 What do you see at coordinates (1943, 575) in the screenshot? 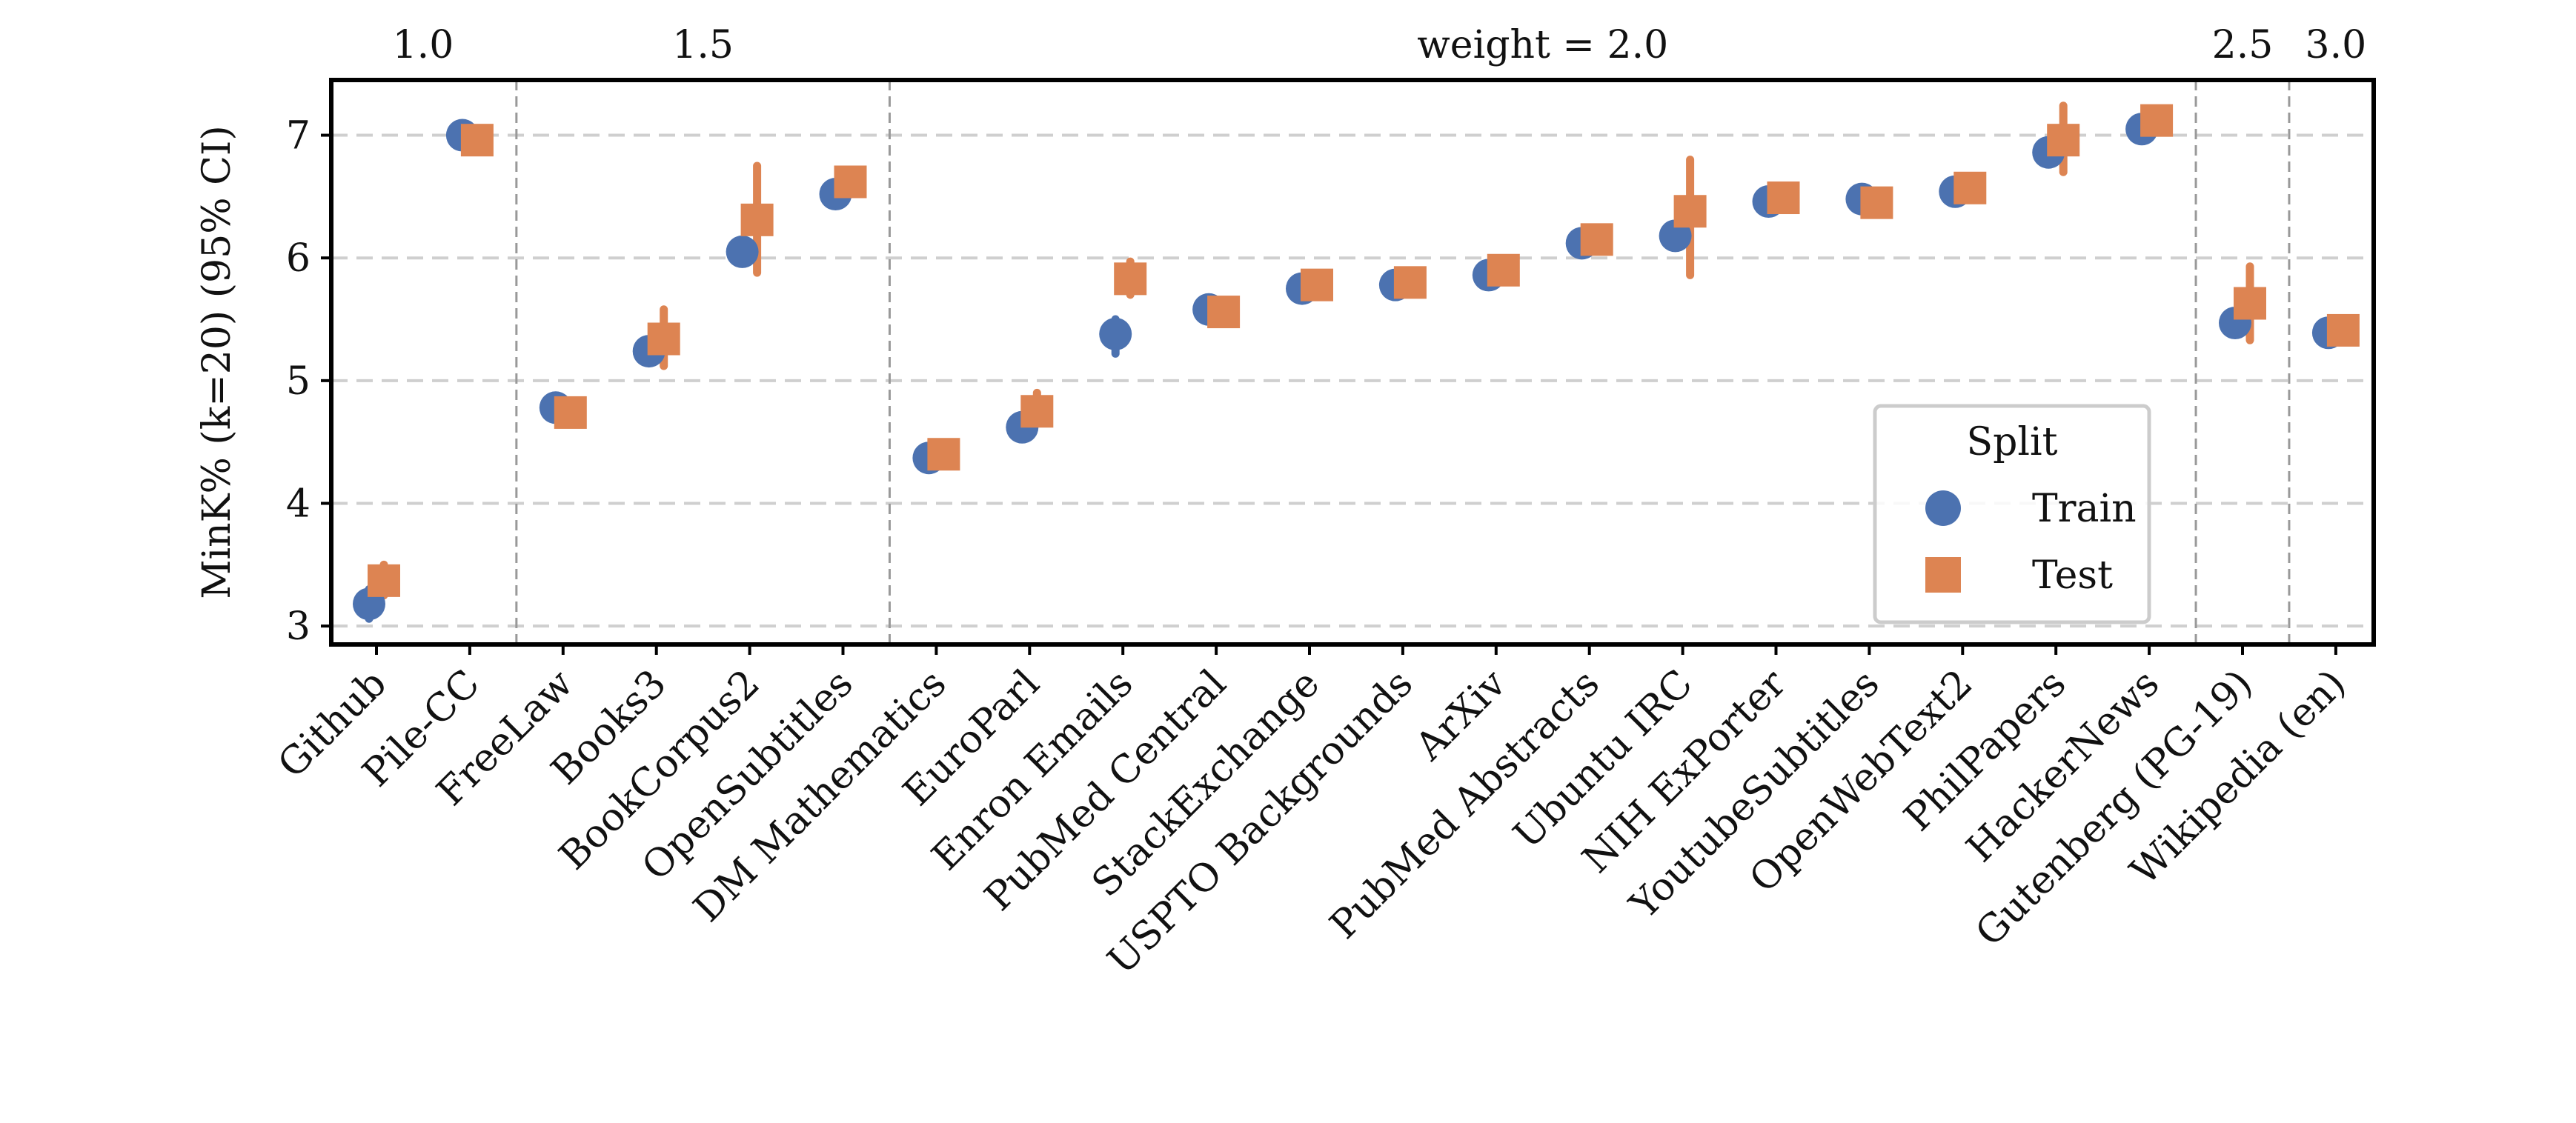
I see `legend-test-marker` at bounding box center [1943, 575].